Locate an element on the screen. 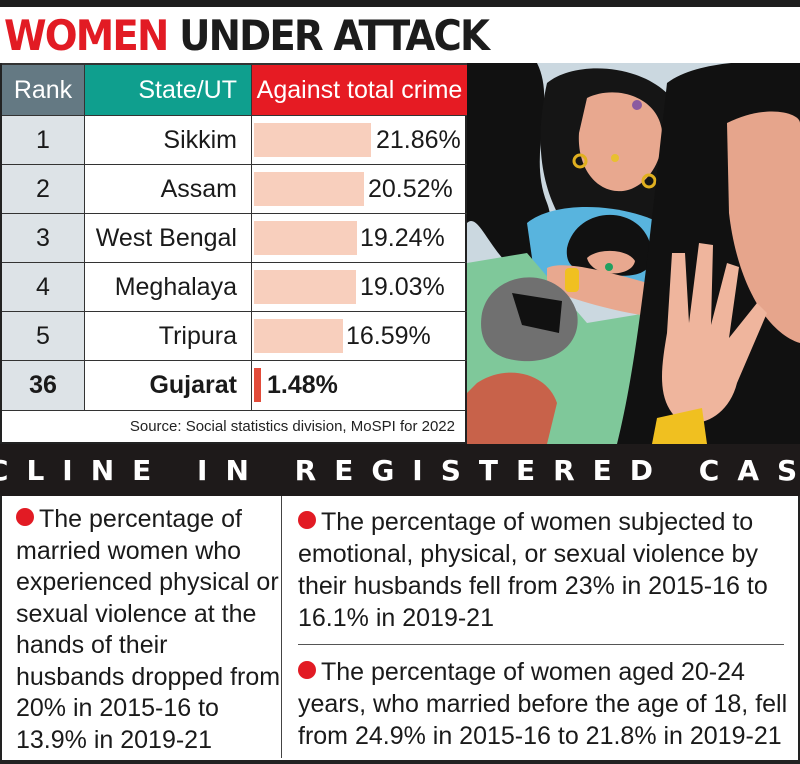 The width and height of the screenshot is (800, 764). value-label: 21.86% is located at coordinates (418, 139).